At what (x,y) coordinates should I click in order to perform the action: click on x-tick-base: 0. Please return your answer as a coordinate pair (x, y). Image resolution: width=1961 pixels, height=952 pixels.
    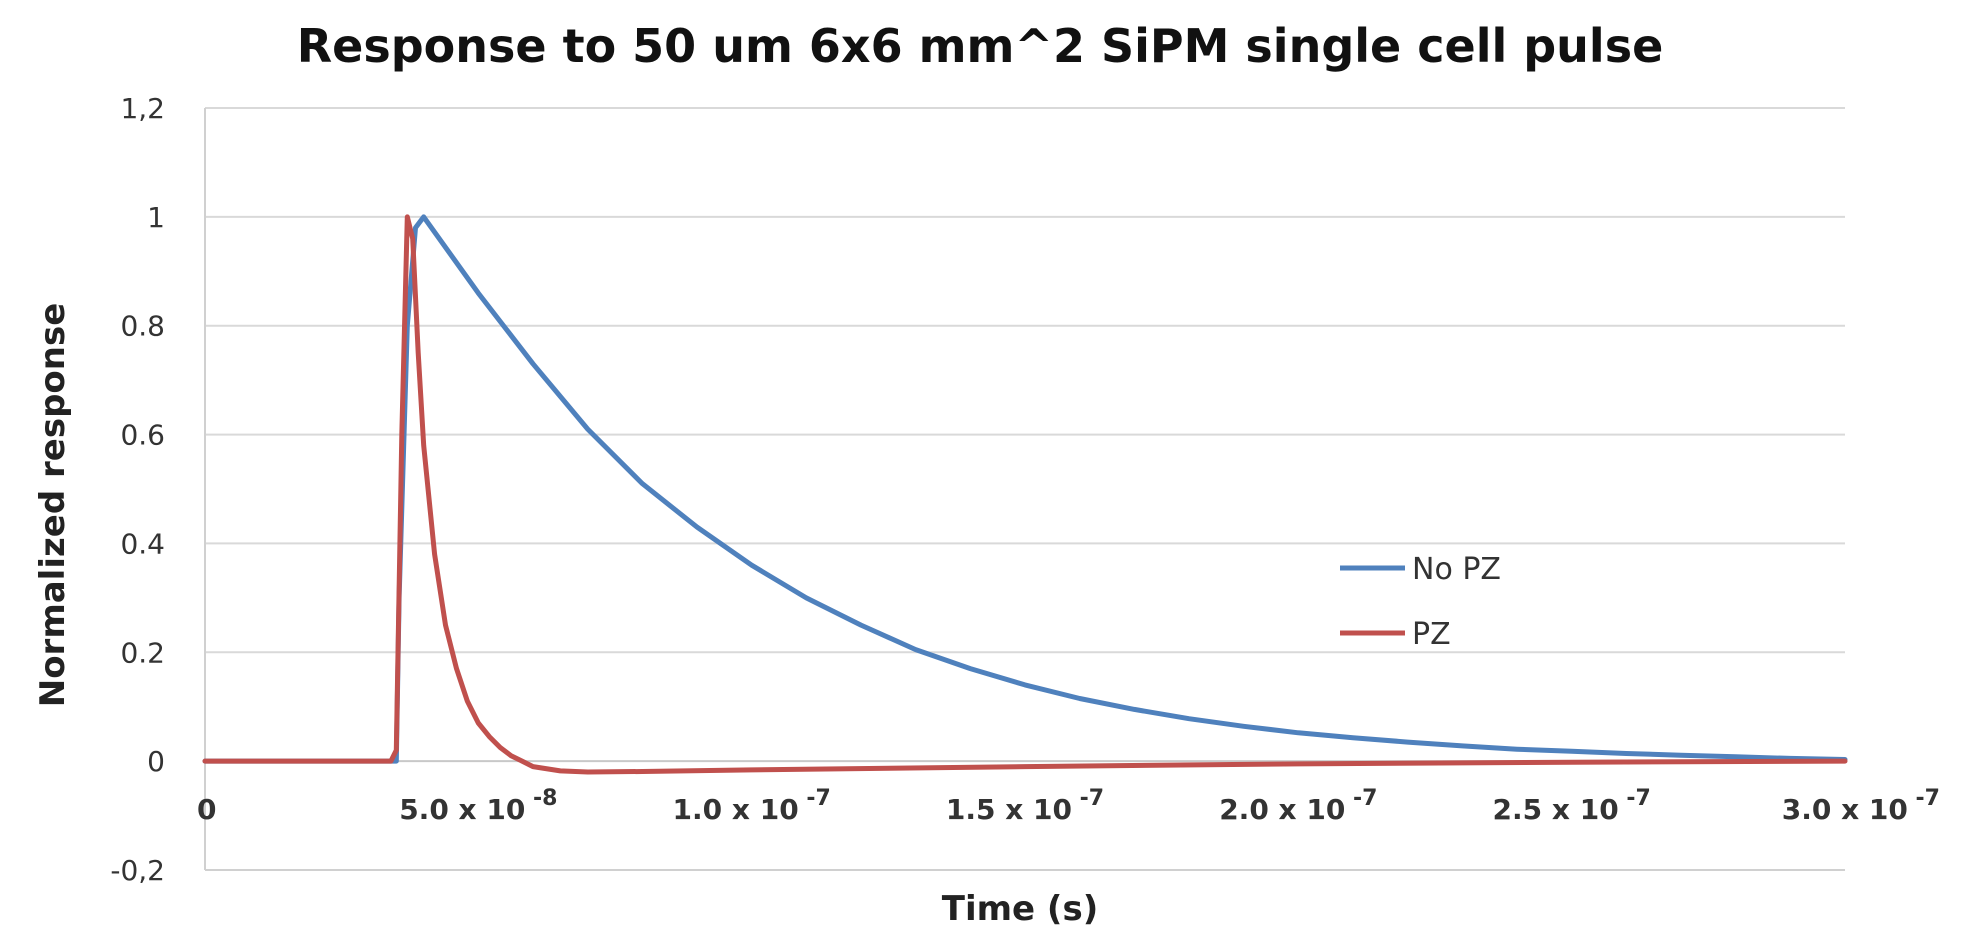
    Looking at the image, I should click on (206, 809).